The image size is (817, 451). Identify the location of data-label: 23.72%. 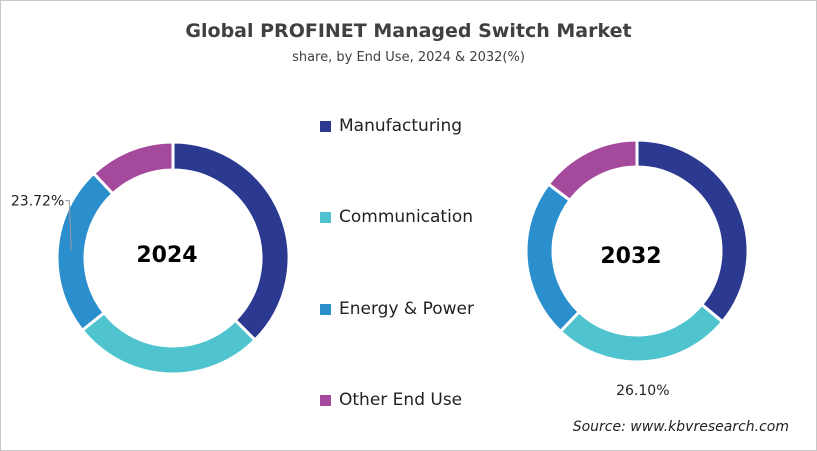
(37, 202).